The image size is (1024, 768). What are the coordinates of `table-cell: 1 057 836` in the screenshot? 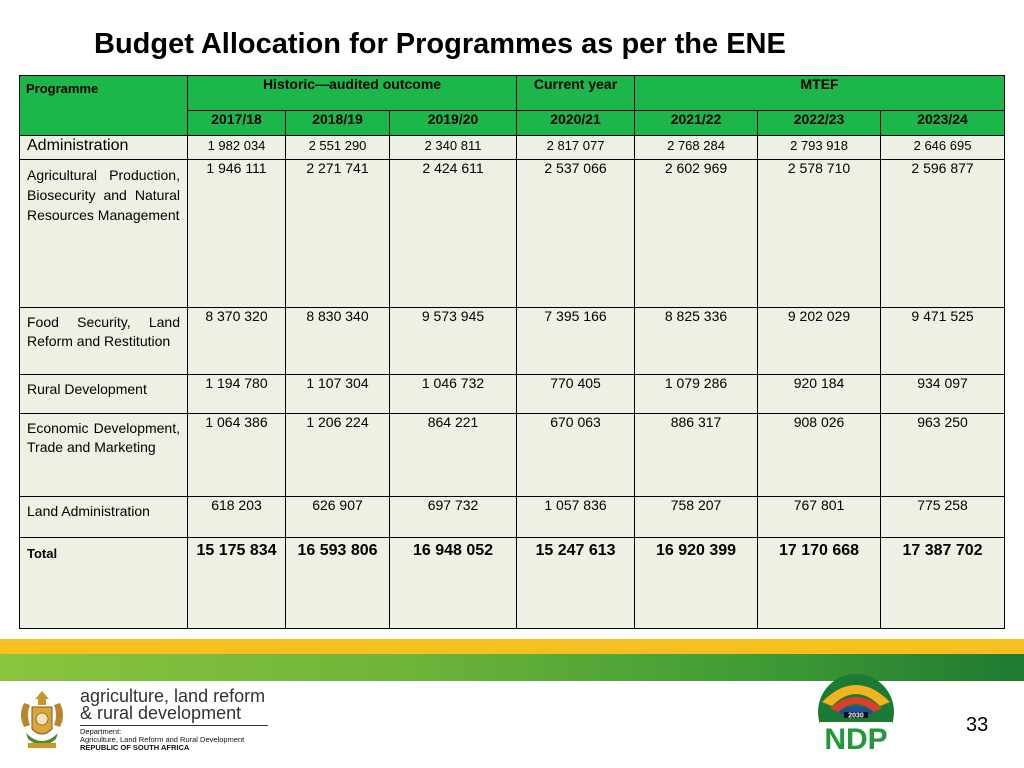 It's located at (576, 517).